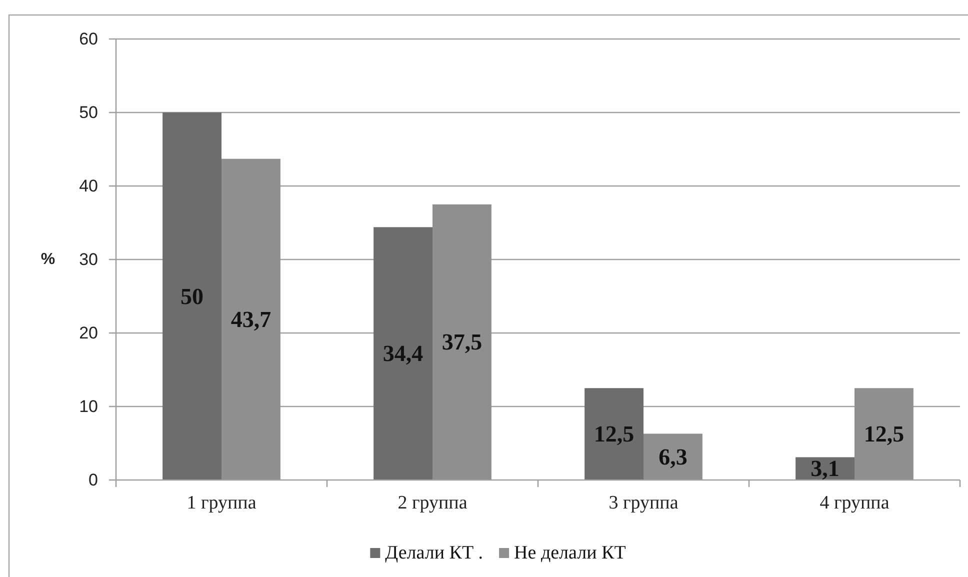 Image resolution: width=968 pixels, height=577 pixels. I want to click on data-label: 50, so click(192, 296).